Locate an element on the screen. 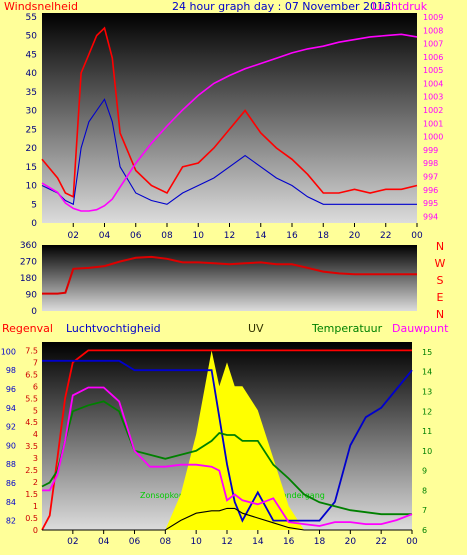 The image size is (467, 555). panel2-plot-area is located at coordinates (229, 278).